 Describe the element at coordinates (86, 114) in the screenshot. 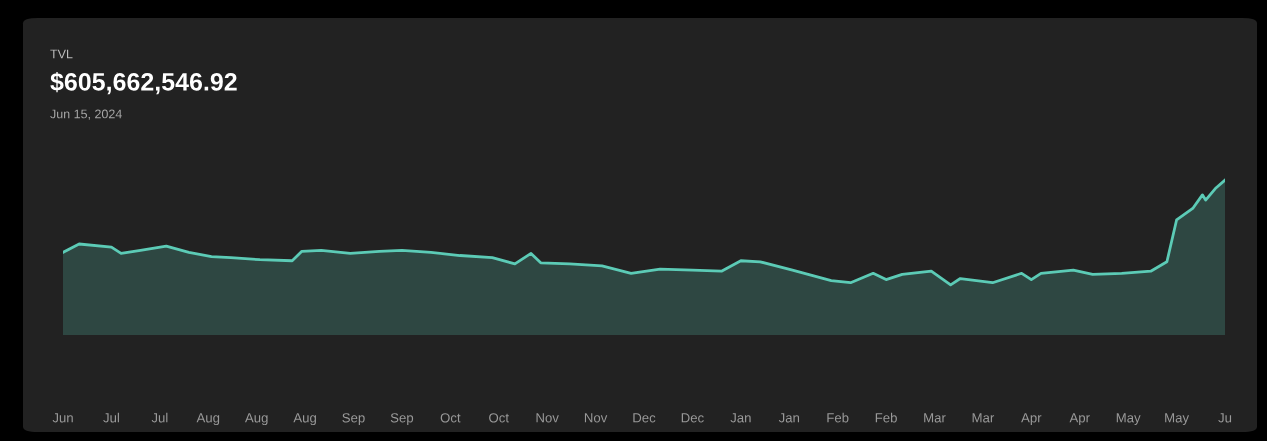

I see `text: Jun 15, 2024` at that location.